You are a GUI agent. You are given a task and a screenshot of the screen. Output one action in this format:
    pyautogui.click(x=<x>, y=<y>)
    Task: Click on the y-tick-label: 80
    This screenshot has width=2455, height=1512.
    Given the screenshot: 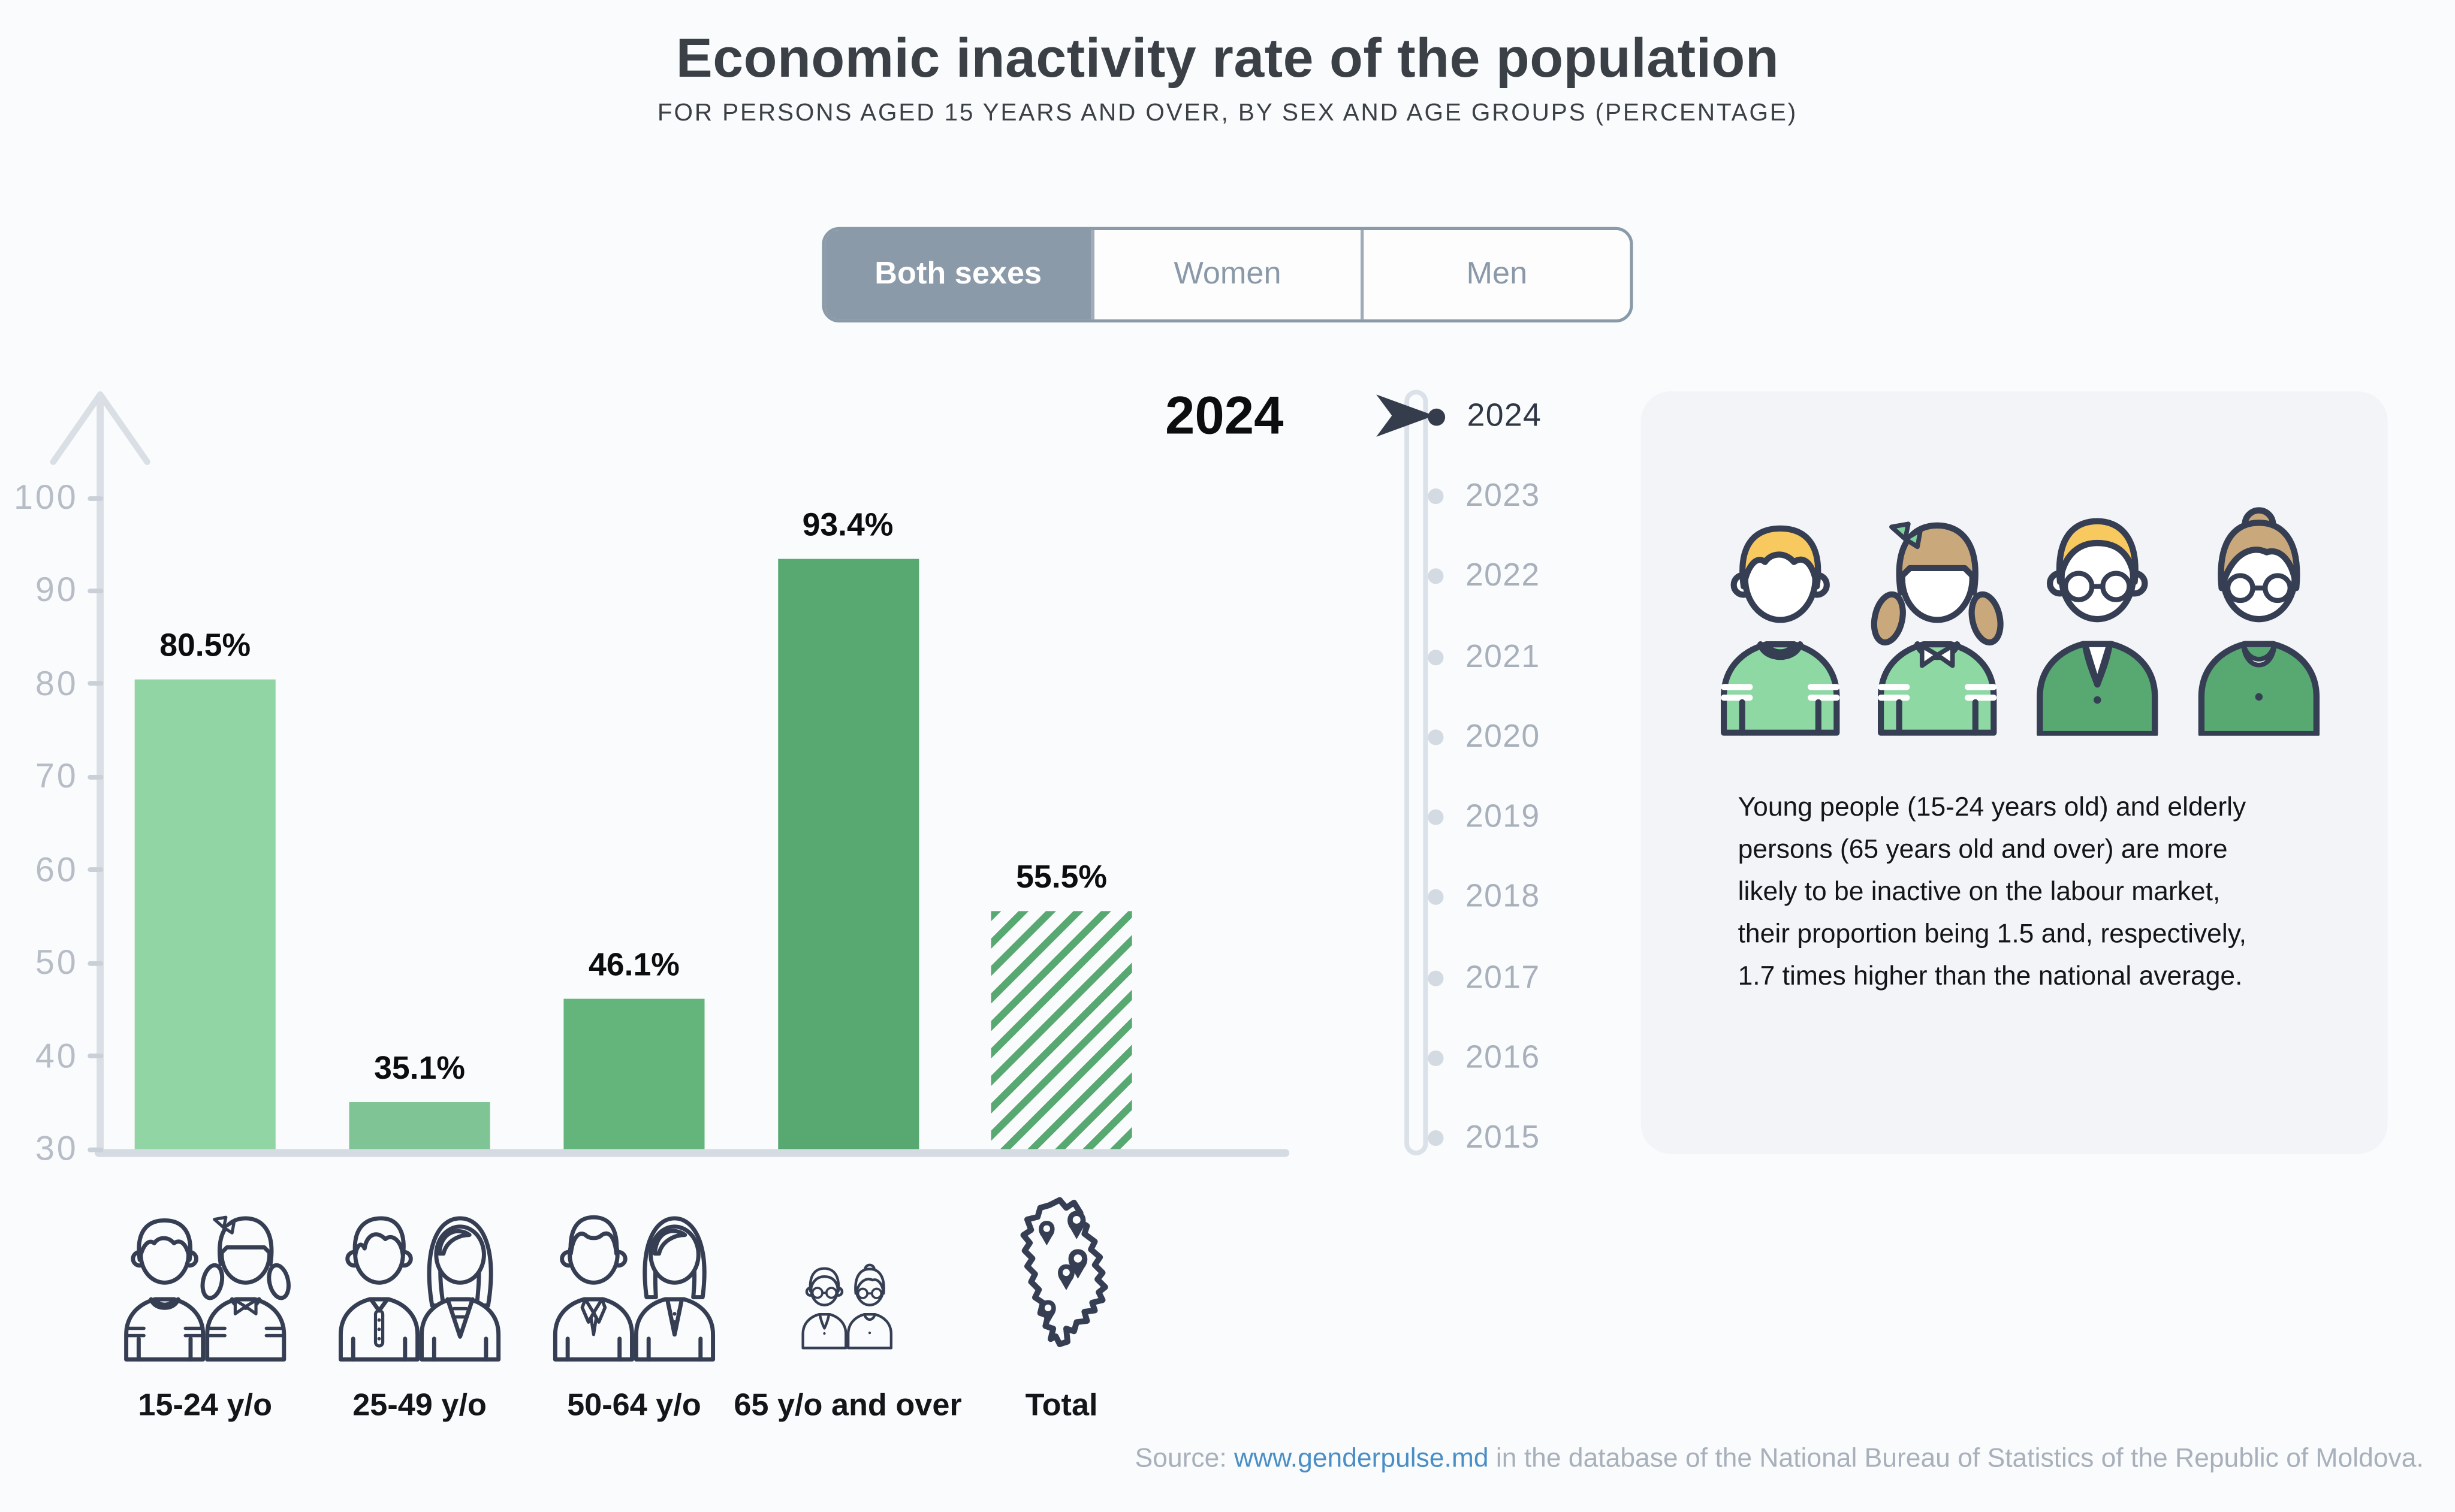 What is the action you would take?
    pyautogui.click(x=57, y=683)
    